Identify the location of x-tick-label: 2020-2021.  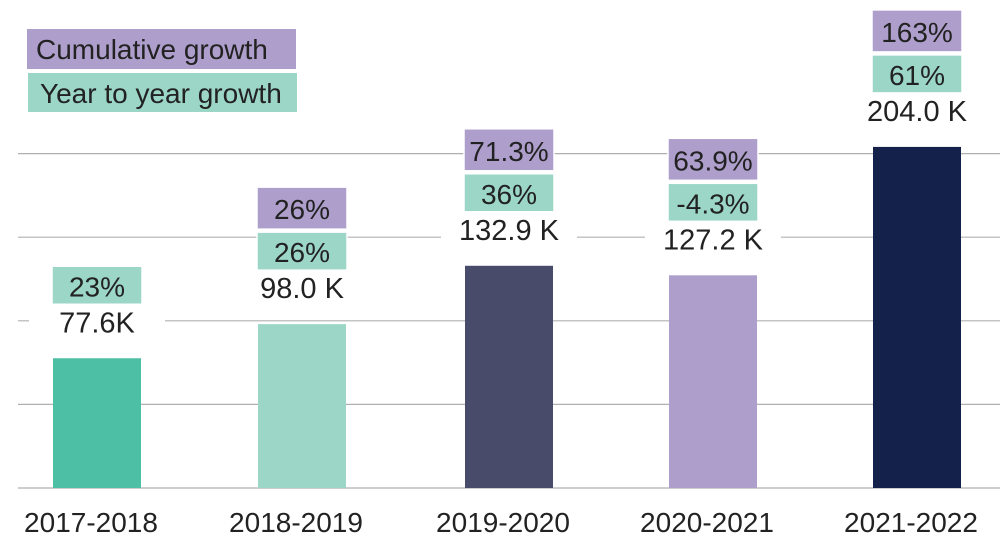
(707, 522).